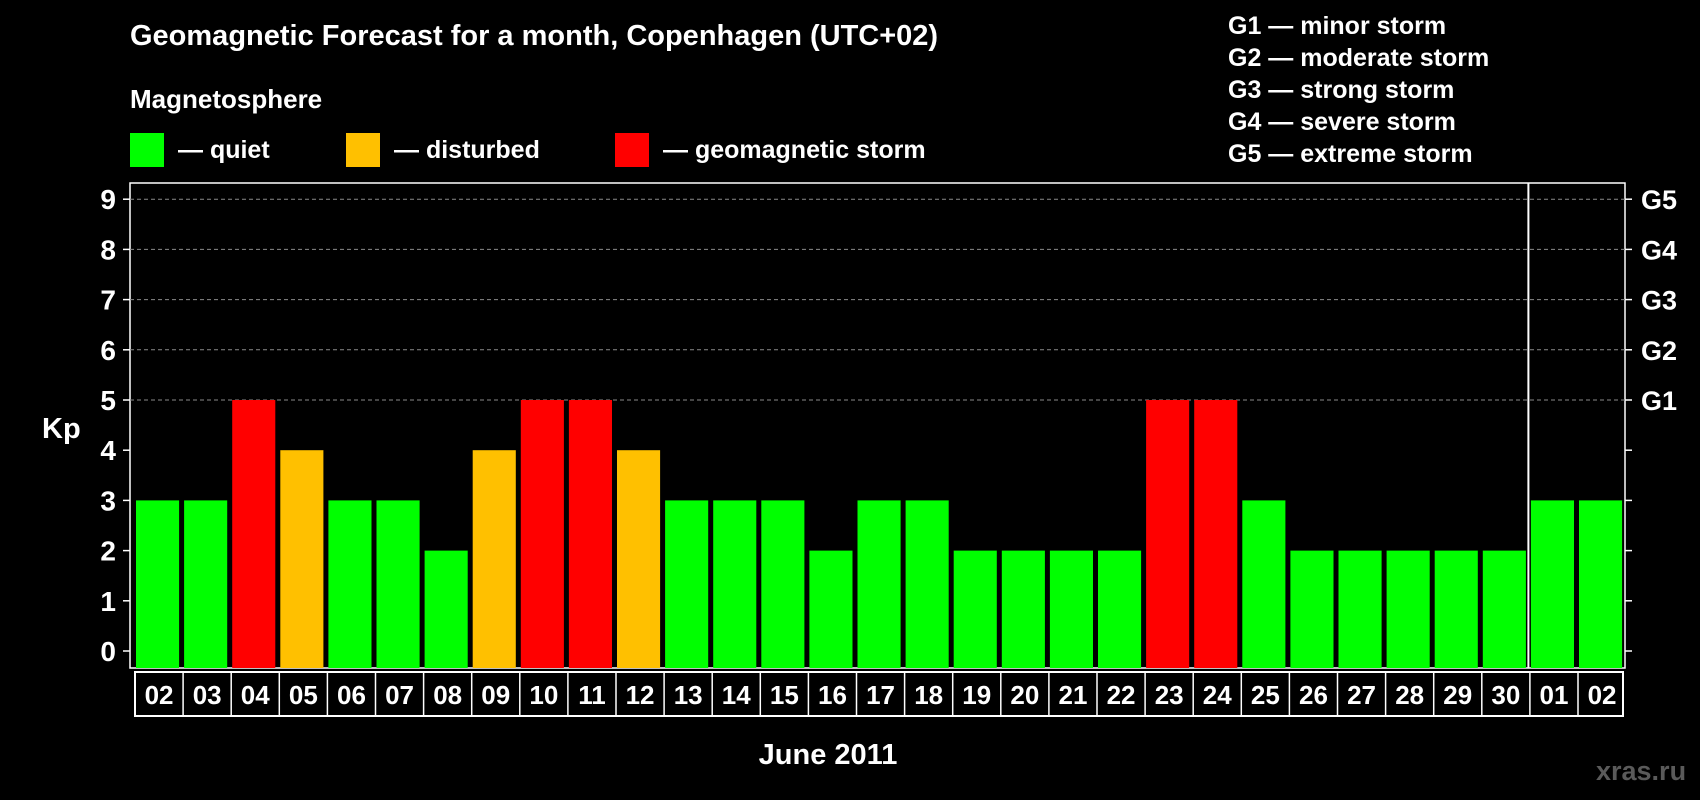  Describe the element at coordinates (794, 149) in the screenshot. I see `legend-label-storm: — geomagnetic storm` at that location.